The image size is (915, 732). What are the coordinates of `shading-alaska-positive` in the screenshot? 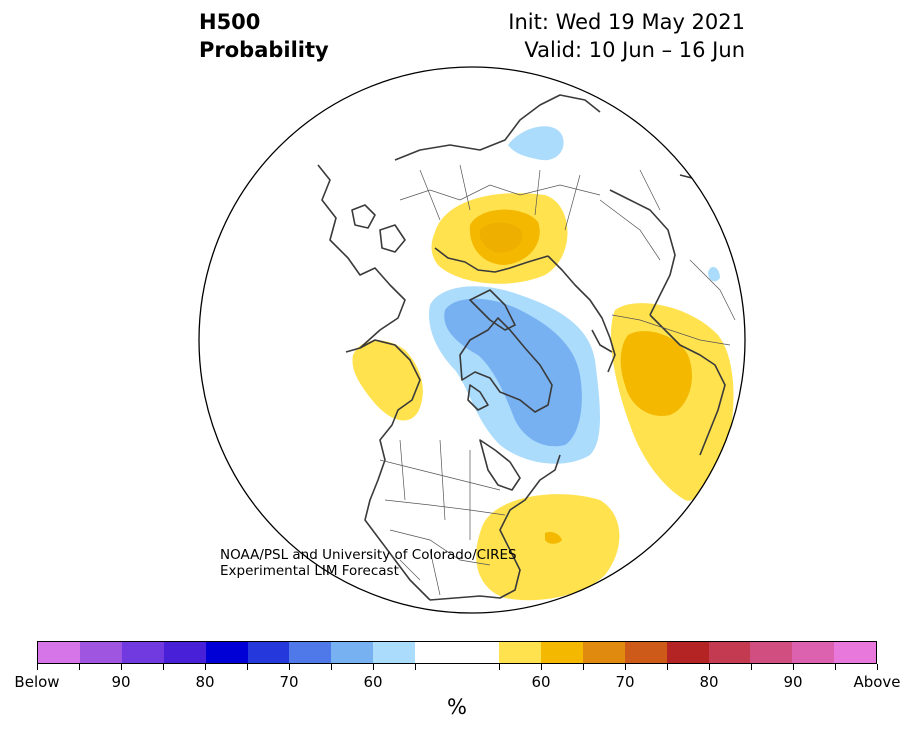 It's located at (387, 380).